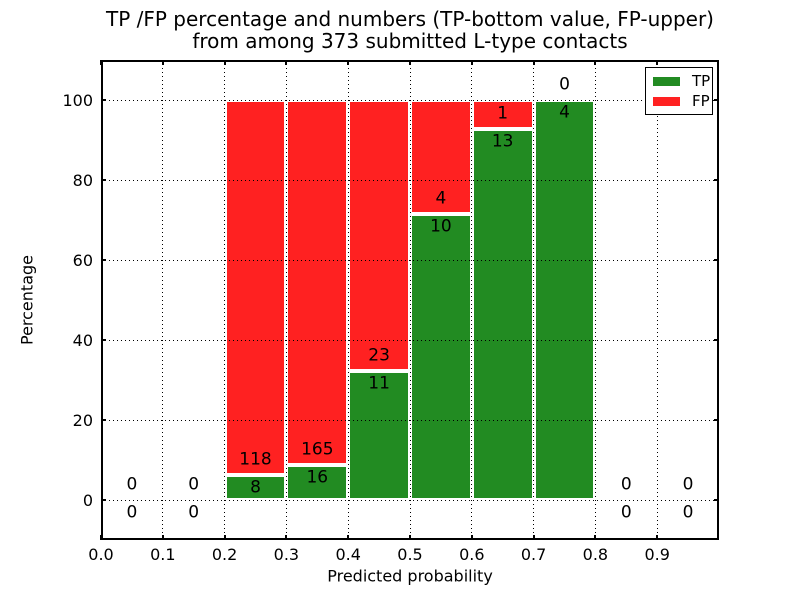 This screenshot has height=600, width=800. What do you see at coordinates (255, 459) in the screenshot?
I see `fp-count-label: 118` at bounding box center [255, 459].